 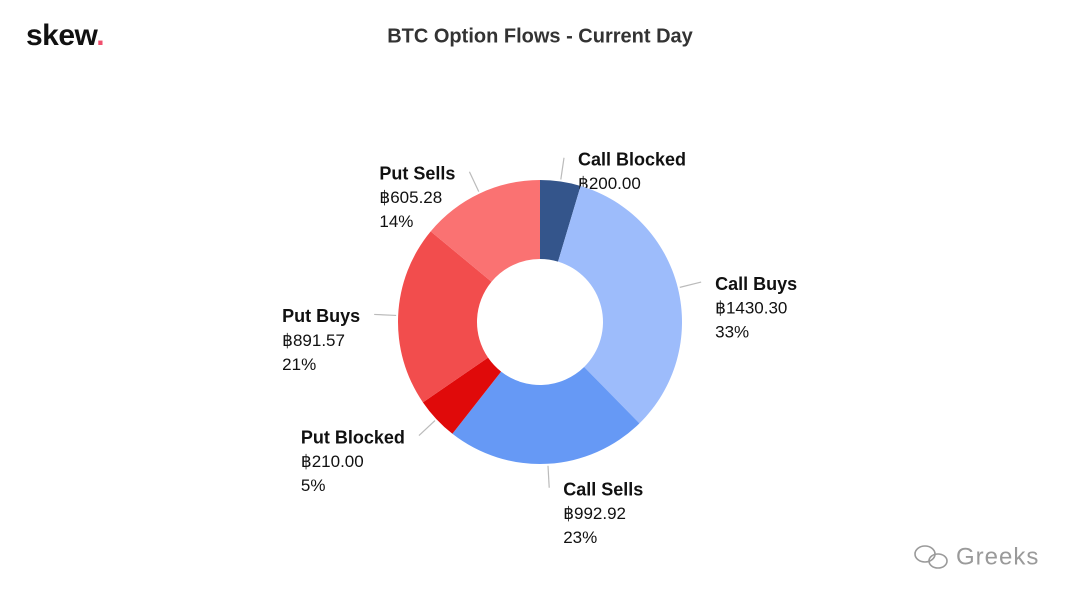 What do you see at coordinates (353, 437) in the screenshot?
I see `label-name: Put Blocked` at bounding box center [353, 437].